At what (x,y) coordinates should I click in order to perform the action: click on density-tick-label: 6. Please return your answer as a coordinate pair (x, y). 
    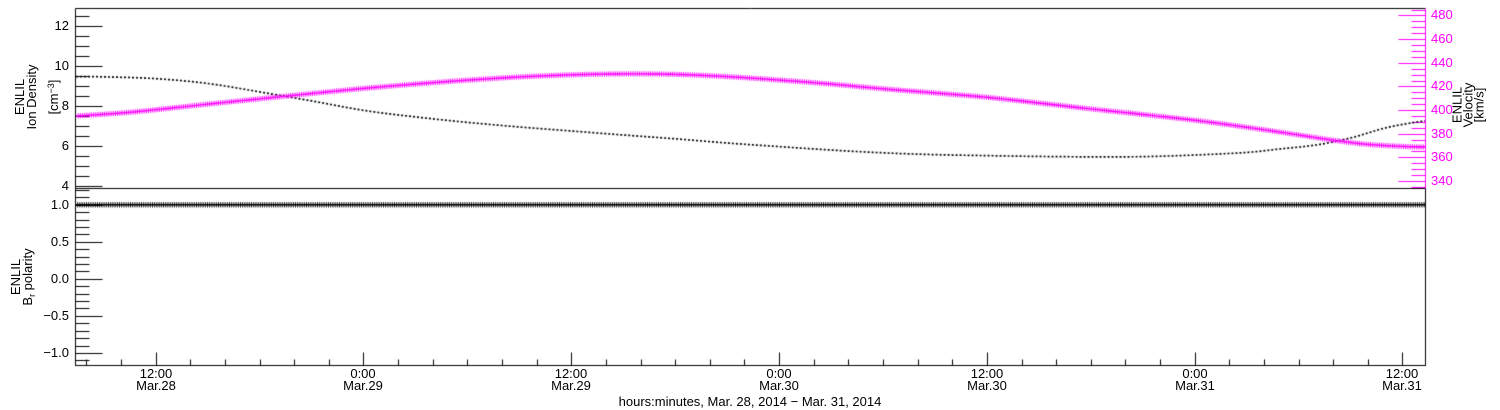
    Looking at the image, I should click on (65, 145).